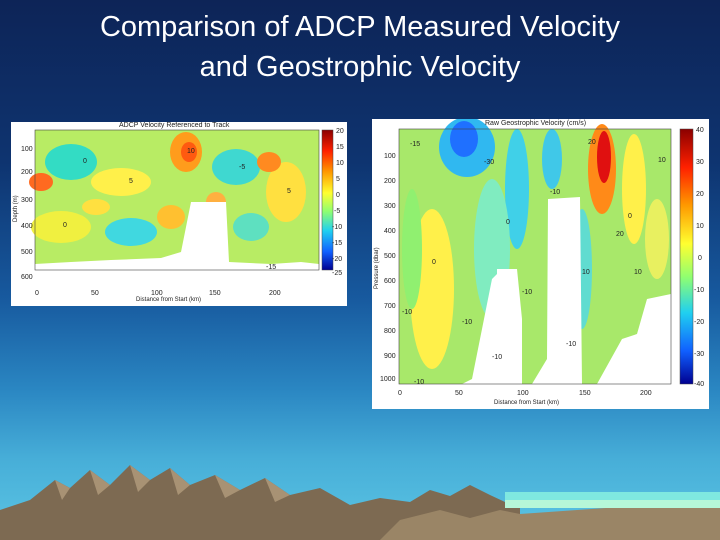 Image resolution: width=720 pixels, height=540 pixels. What do you see at coordinates (390, 206) in the screenshot?
I see `geostrophic-y-tick: 300` at bounding box center [390, 206].